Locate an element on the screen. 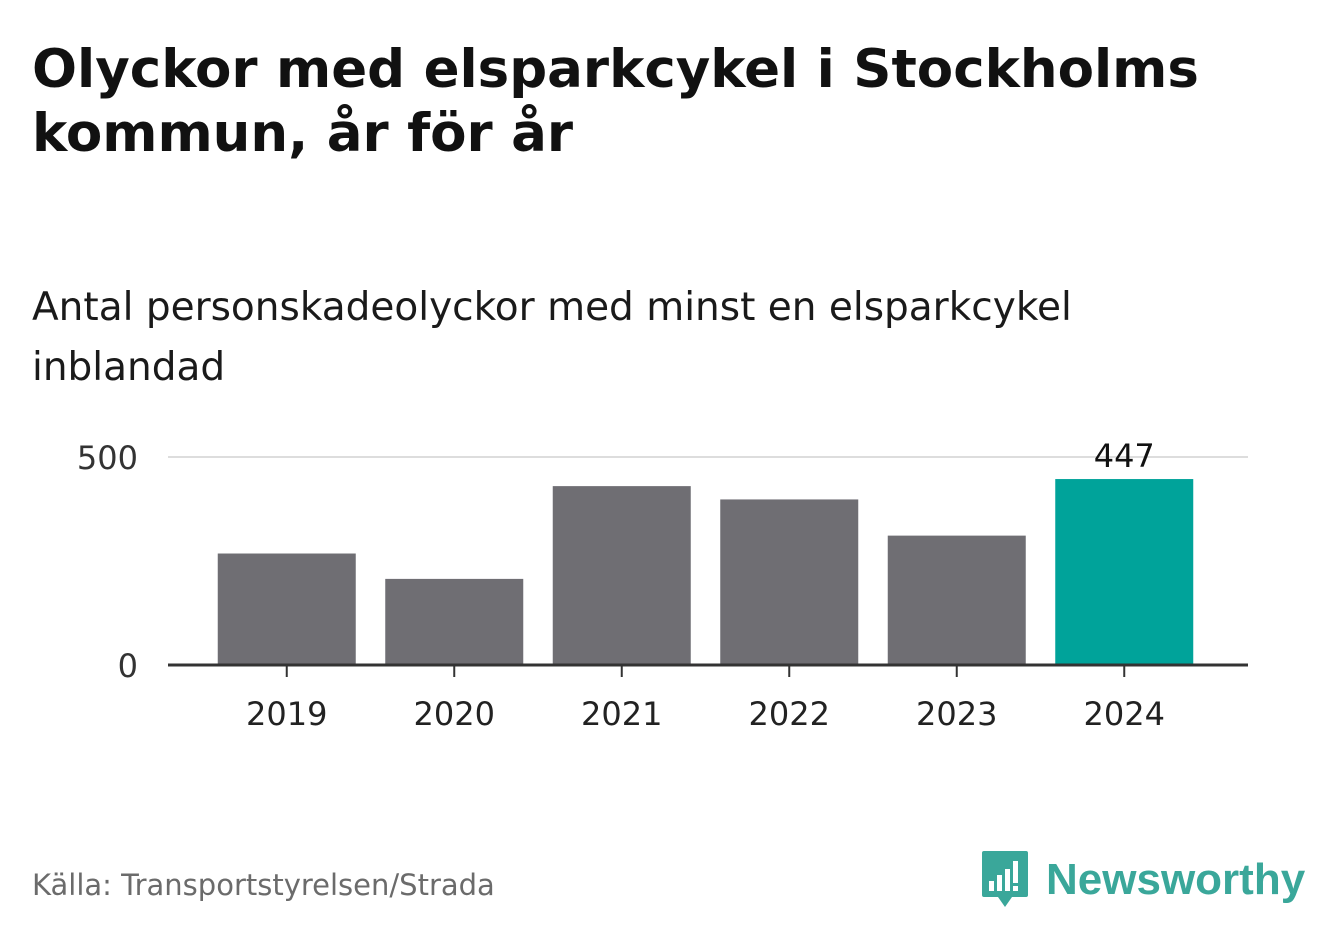  bar-2023 is located at coordinates (956, 600).